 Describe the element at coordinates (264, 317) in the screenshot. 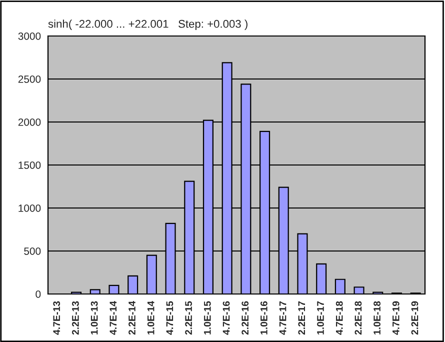

I see `x-tick-label: 1.0E-16` at that location.